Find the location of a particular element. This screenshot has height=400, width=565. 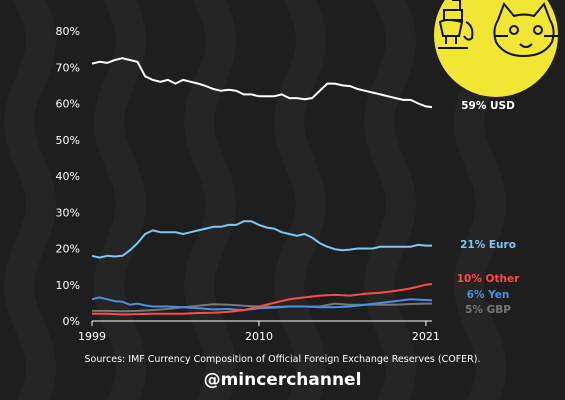

x-tick-label: 1999 is located at coordinates (92, 336).